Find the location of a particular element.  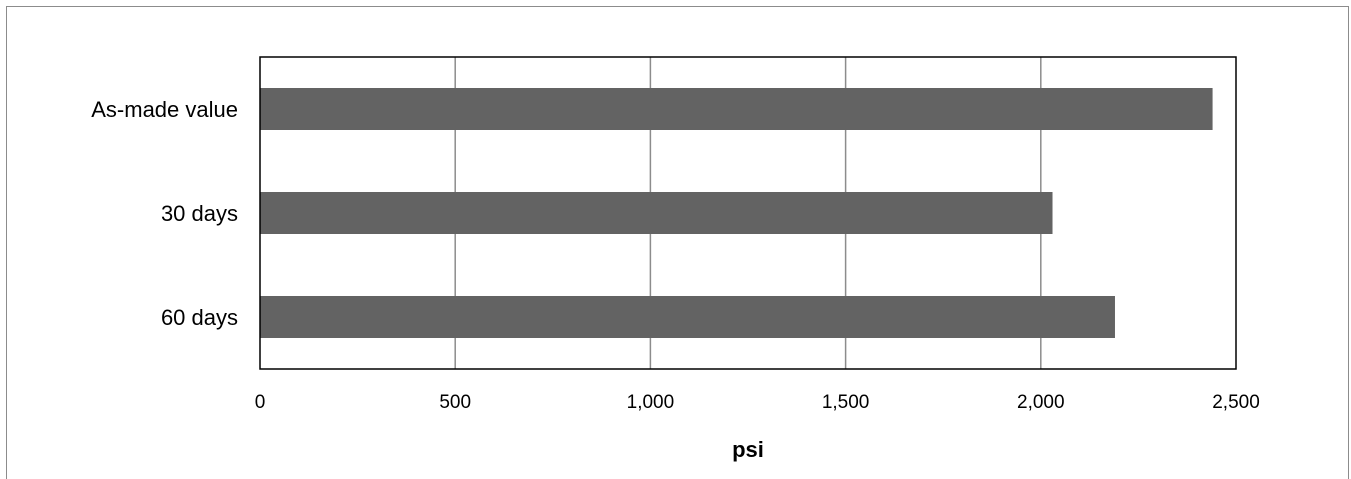

x-tick-labels: 0 500 1,000 1,500 2,000 2,500 is located at coordinates (757, 402).